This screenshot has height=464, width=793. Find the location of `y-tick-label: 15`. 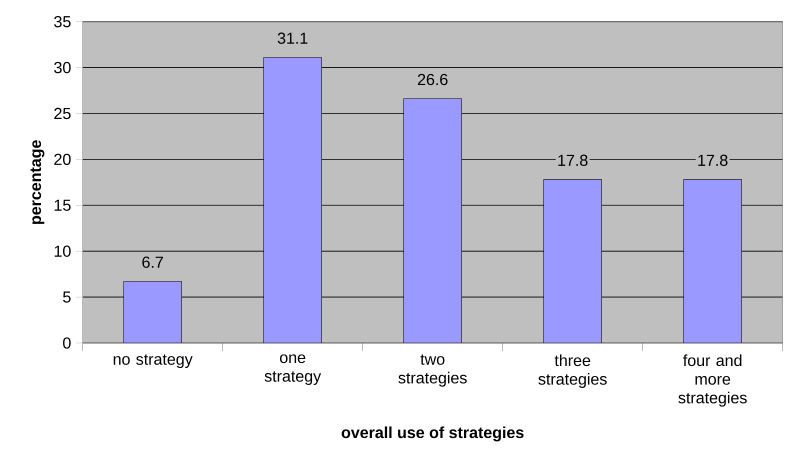

y-tick-label: 15 is located at coordinates (62, 205).